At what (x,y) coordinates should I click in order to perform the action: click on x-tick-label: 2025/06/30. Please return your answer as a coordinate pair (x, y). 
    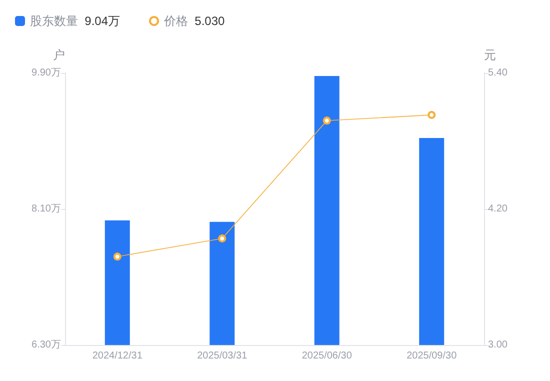
    Looking at the image, I should click on (327, 356).